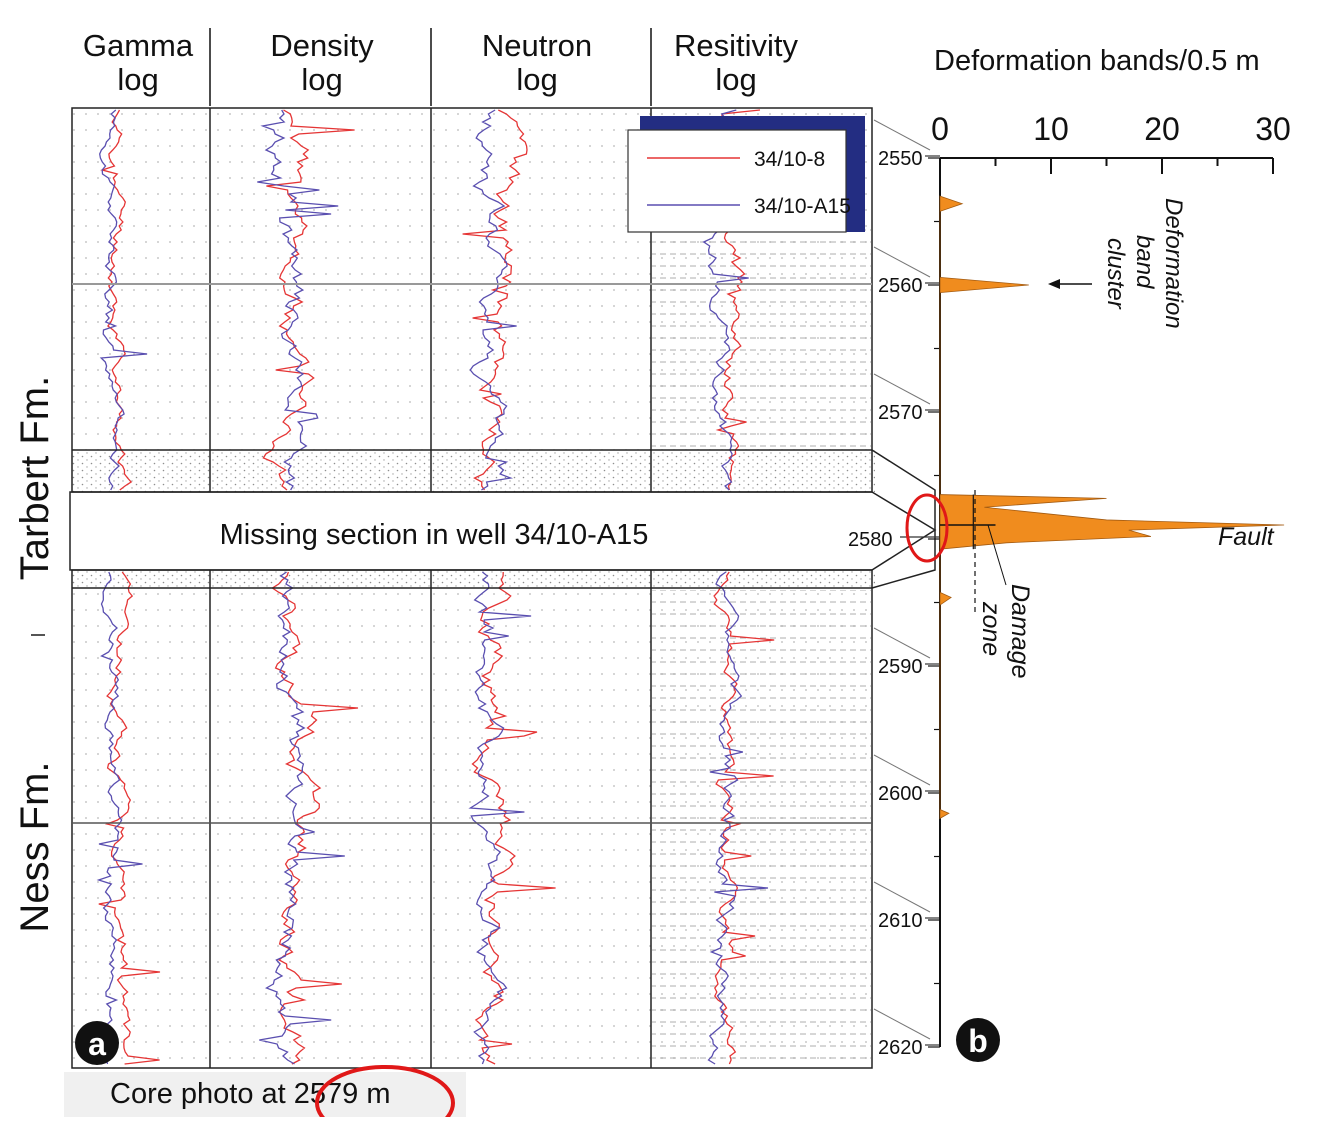  Describe the element at coordinates (35, 846) in the screenshot. I see `ness-formation-label: Ness Fm.` at that location.